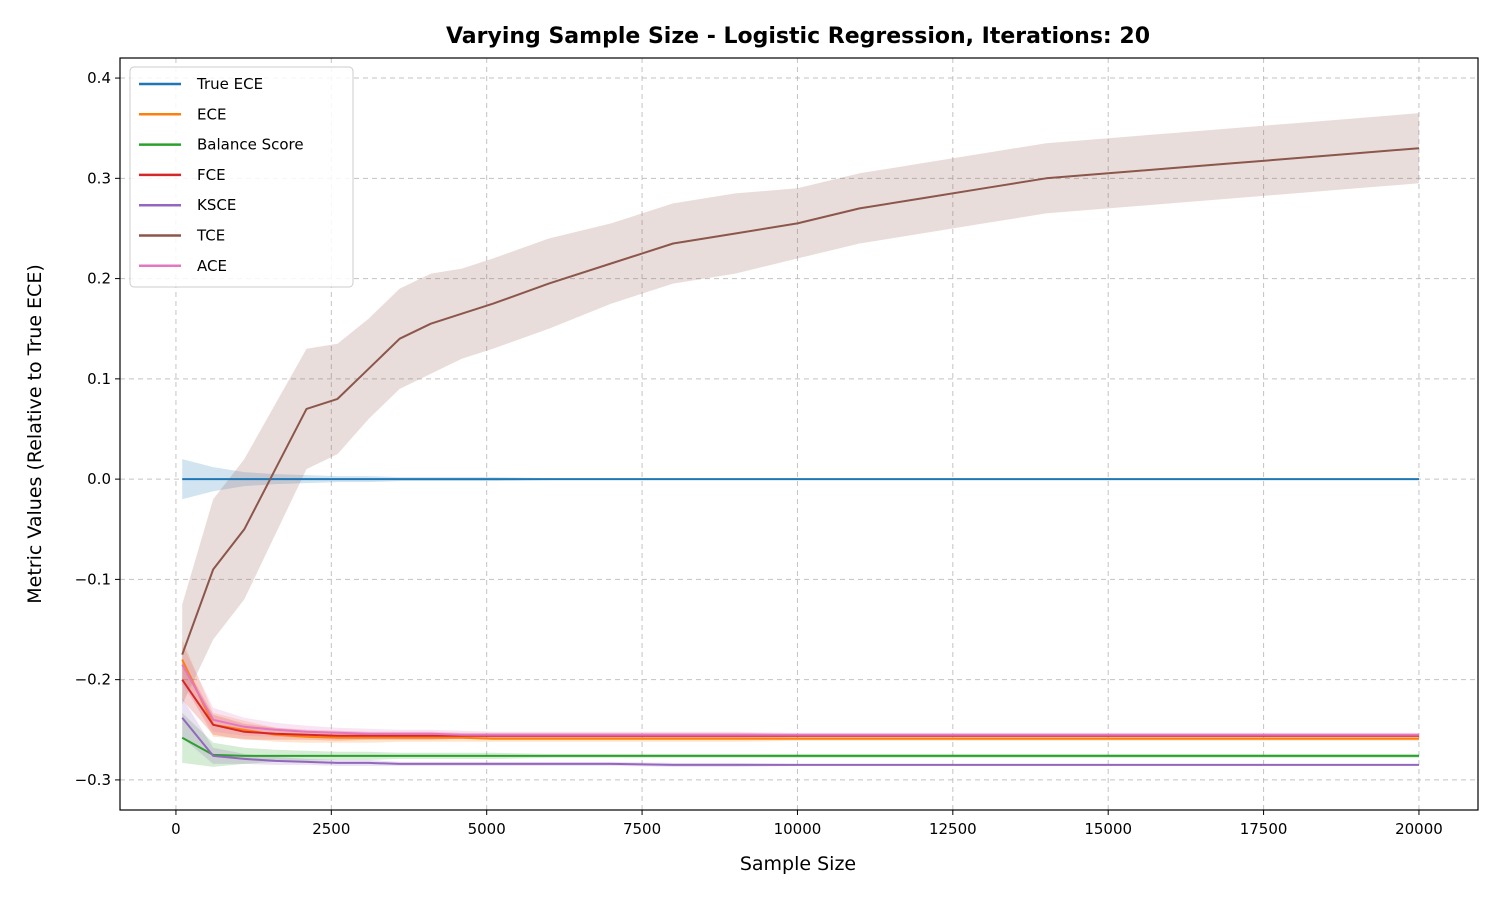  What do you see at coordinates (97, 429) in the screenshot?
I see `y-axis-ticks: −0.3 −0.2 −0.1 0.0 0.1 0.2 0.3 0.4` at bounding box center [97, 429].